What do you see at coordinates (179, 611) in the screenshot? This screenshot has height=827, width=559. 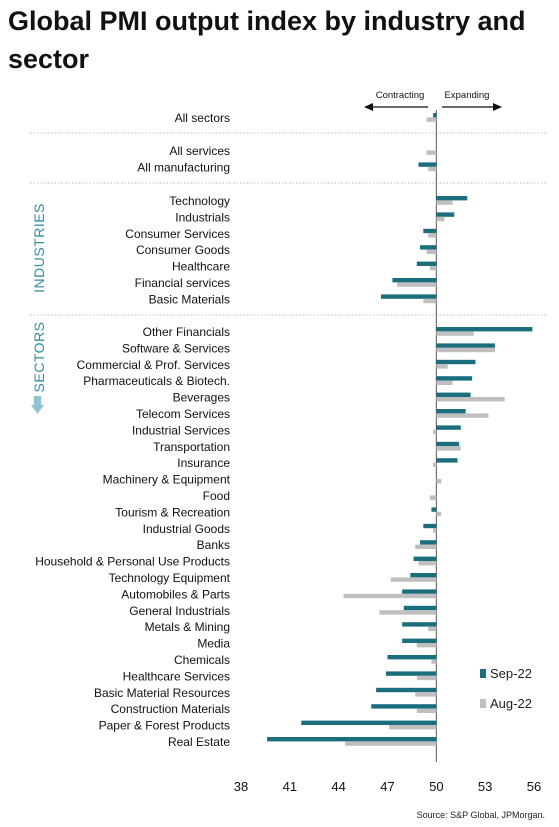 I see `row-label-general-industrials: General Industrials` at bounding box center [179, 611].